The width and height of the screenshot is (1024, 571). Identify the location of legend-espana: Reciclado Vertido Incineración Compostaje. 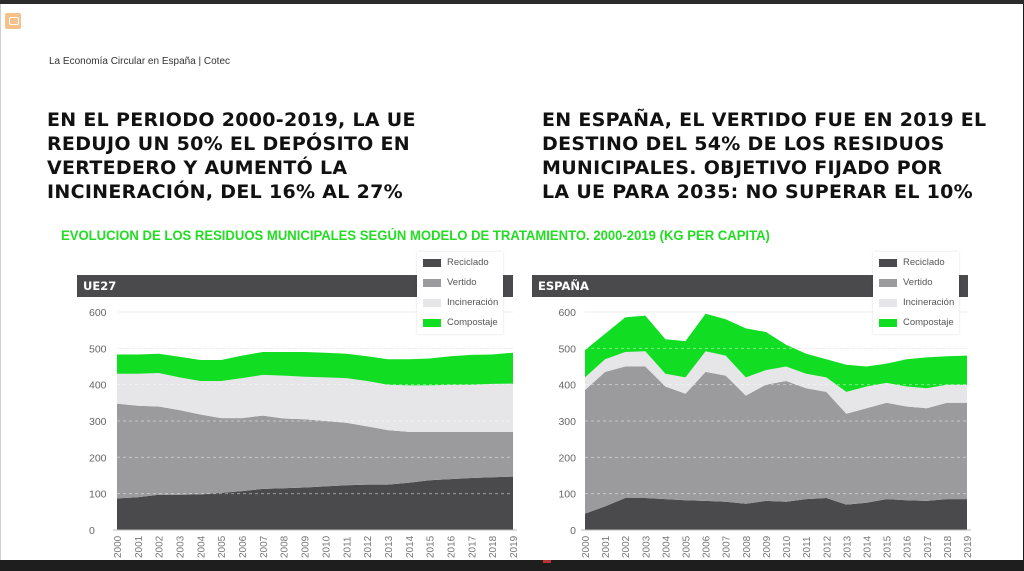
(916, 293).